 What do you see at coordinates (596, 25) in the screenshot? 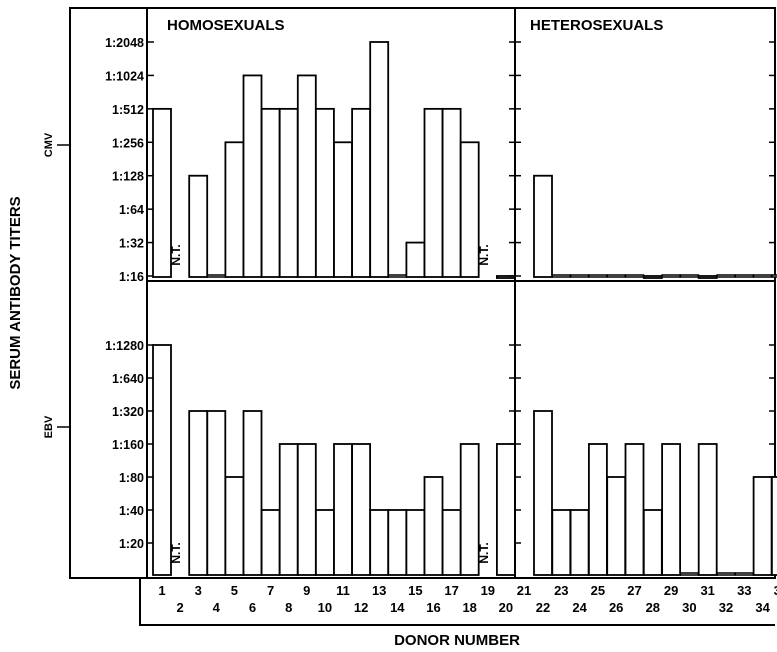
I see `group-label-heterosexuals: HETEROSEXUALS` at bounding box center [596, 25].